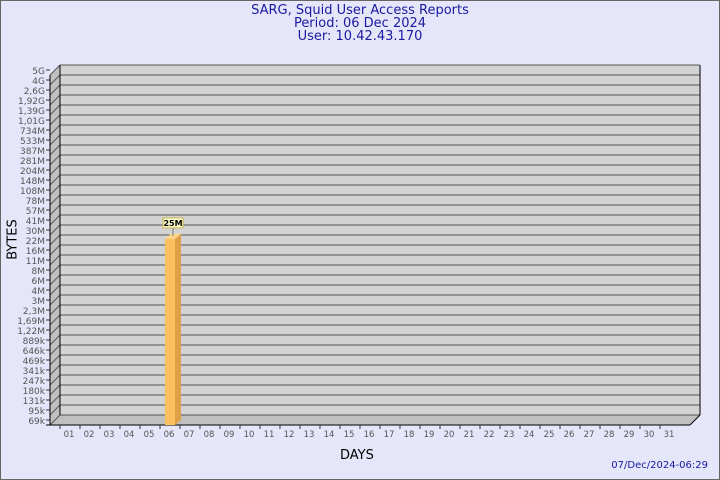  Describe the element at coordinates (34, 92) in the screenshot. I see `y-tick-label: 2,6G` at that location.